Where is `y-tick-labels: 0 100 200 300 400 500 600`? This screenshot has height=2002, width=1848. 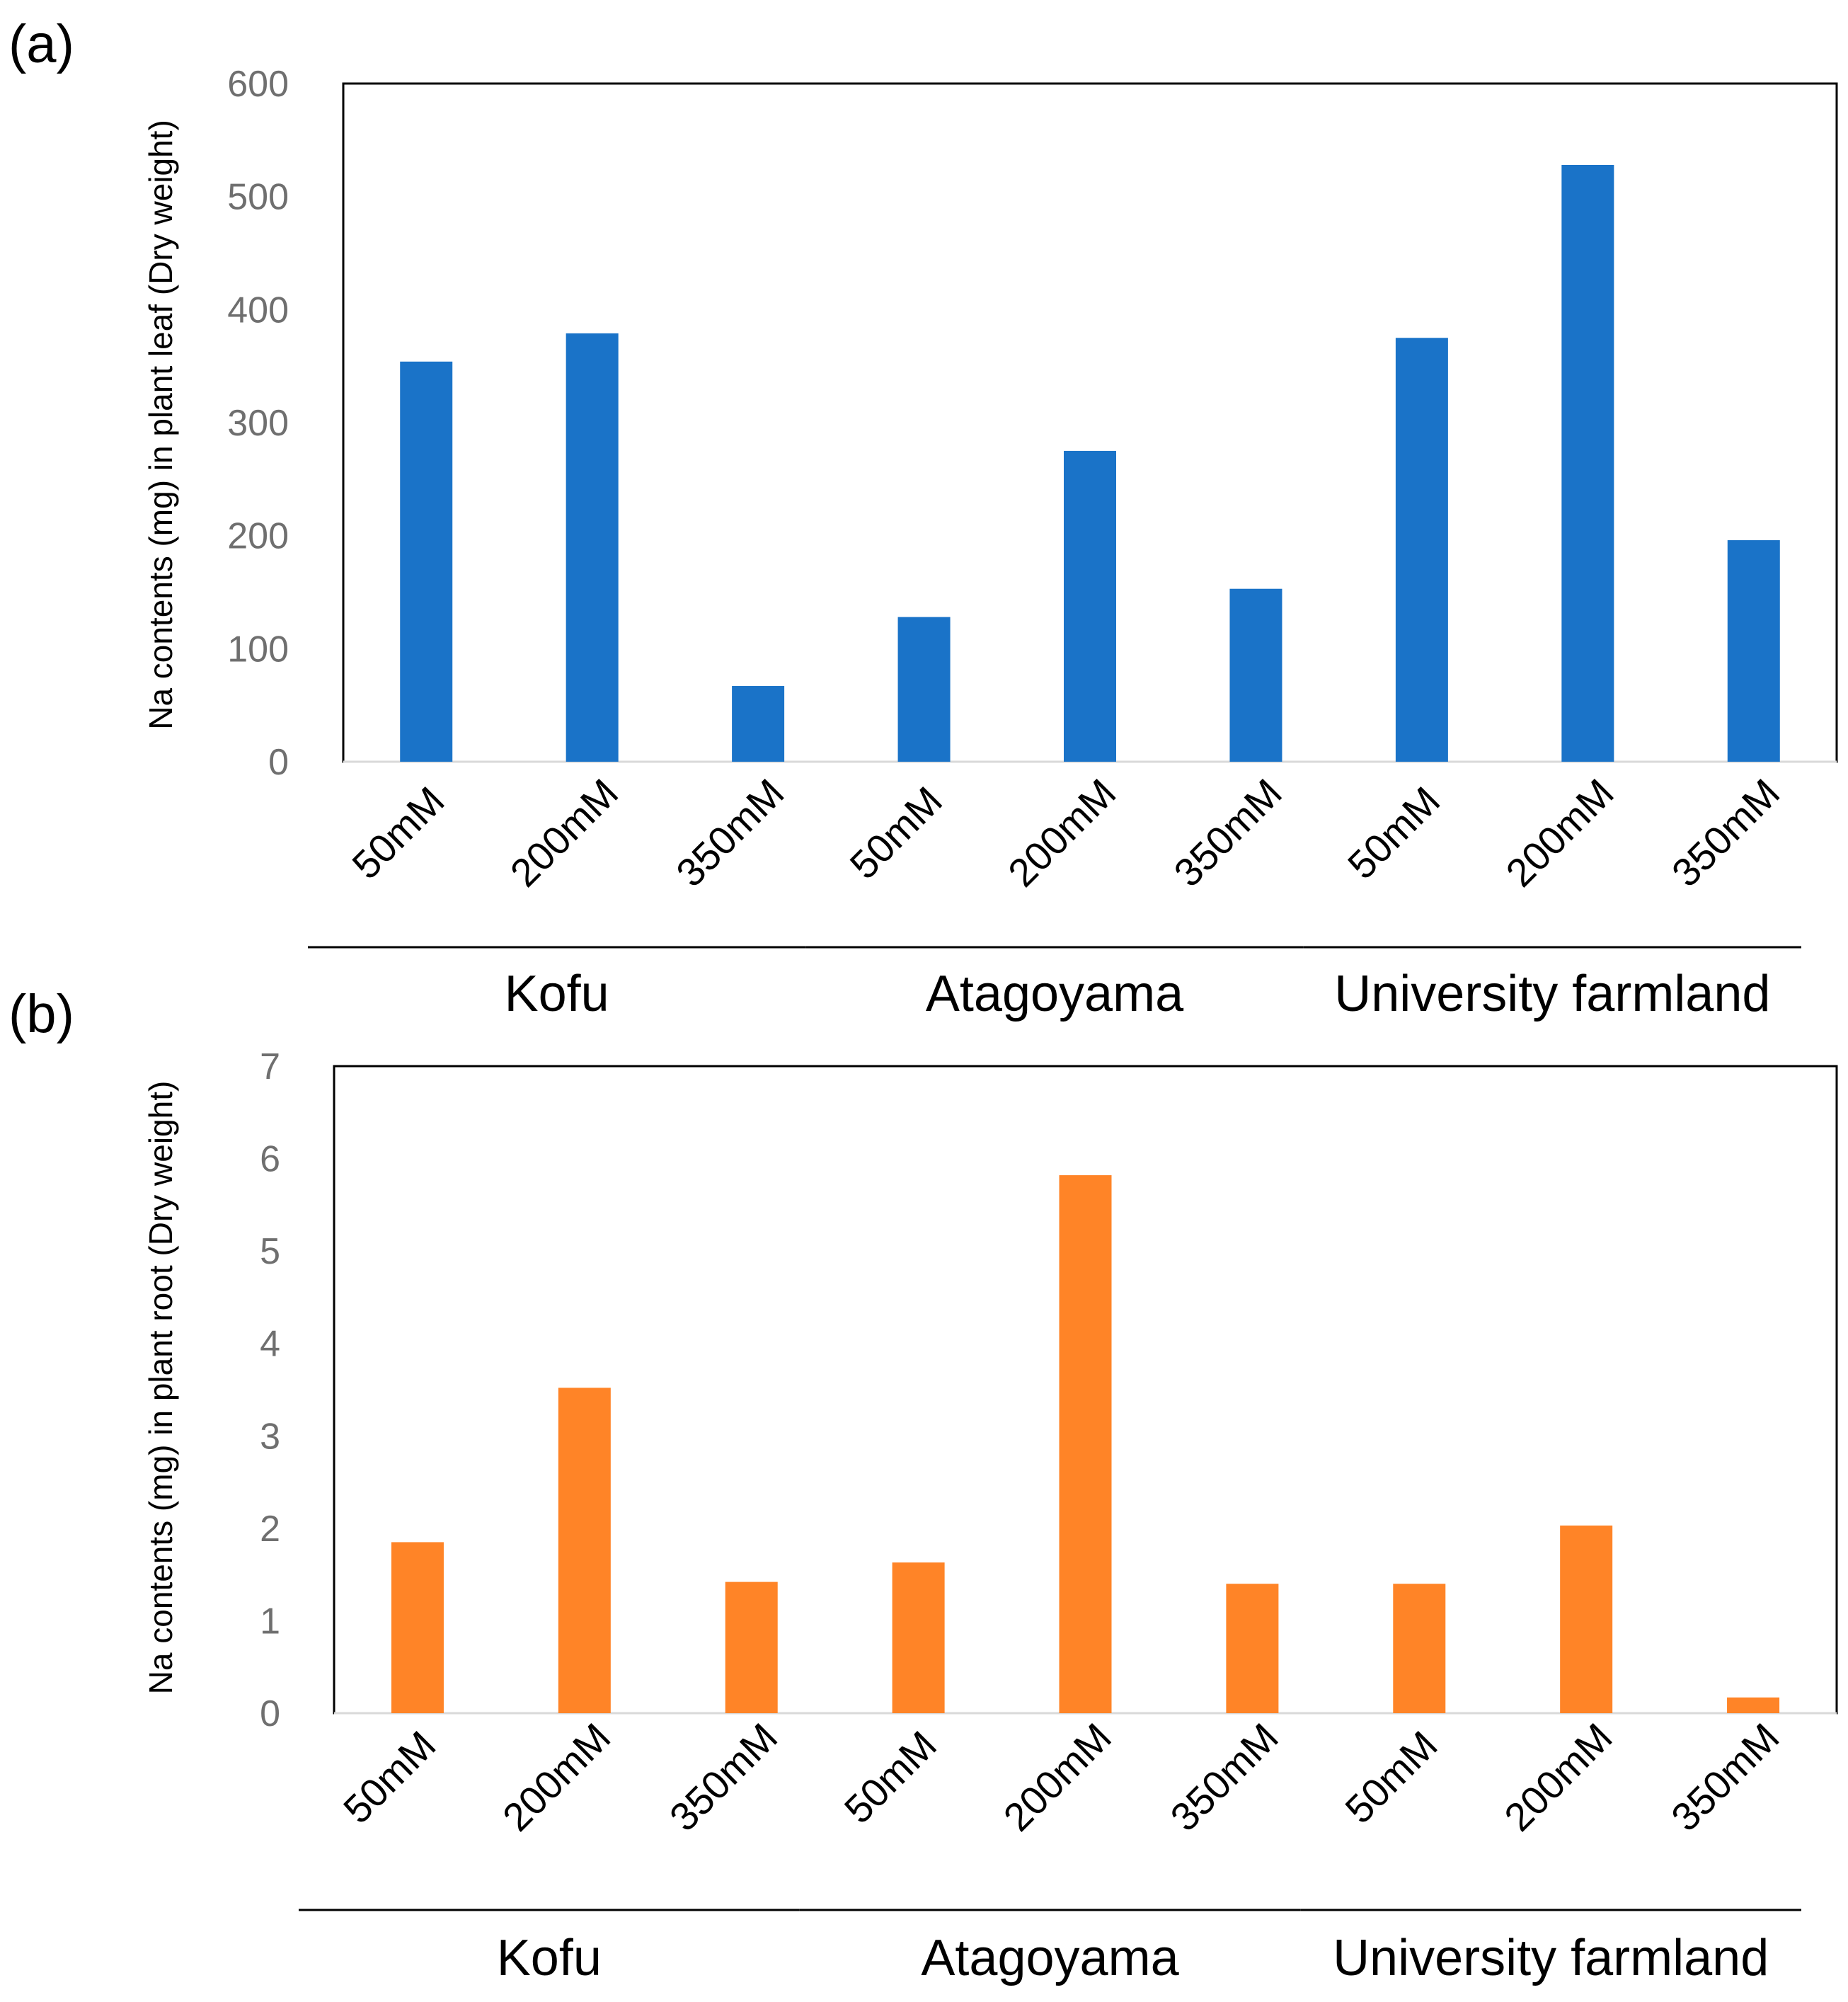 y-tick-labels: 0 100 200 300 400 500 600 is located at coordinates (258, 423).